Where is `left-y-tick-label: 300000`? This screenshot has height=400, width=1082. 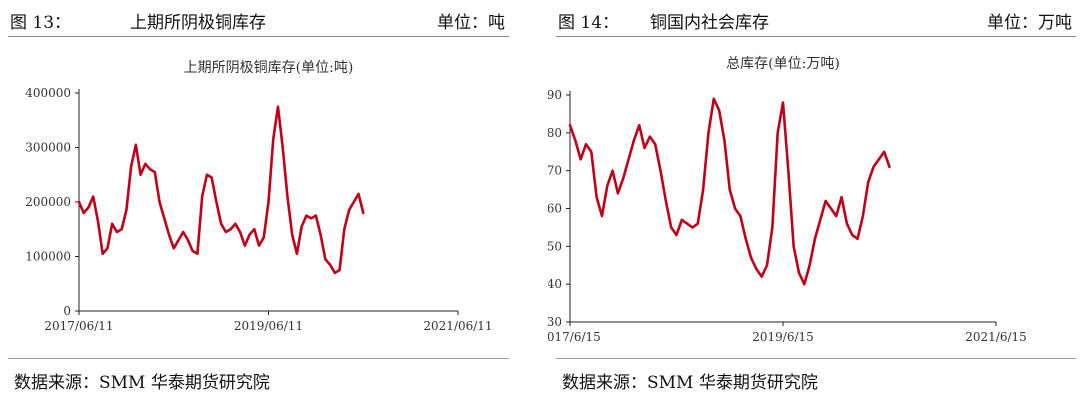
left-y-tick-label: 300000 is located at coordinates (48, 148).